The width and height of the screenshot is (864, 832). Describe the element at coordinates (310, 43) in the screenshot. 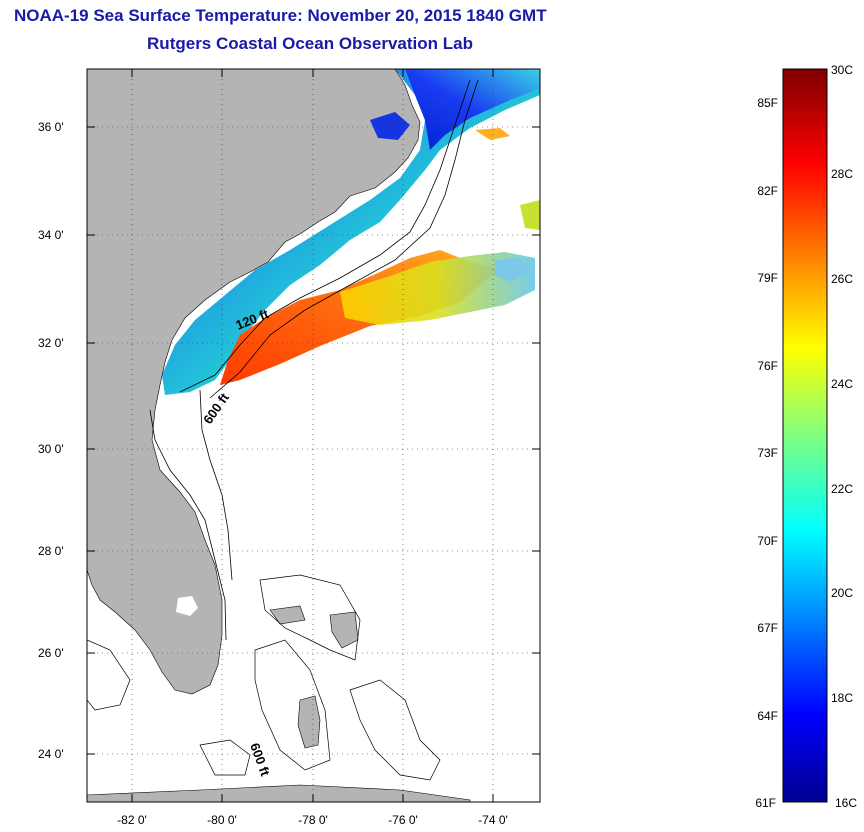

I see `map-subtitle: Rutgers Coastal Ocean Observation Lab` at that location.